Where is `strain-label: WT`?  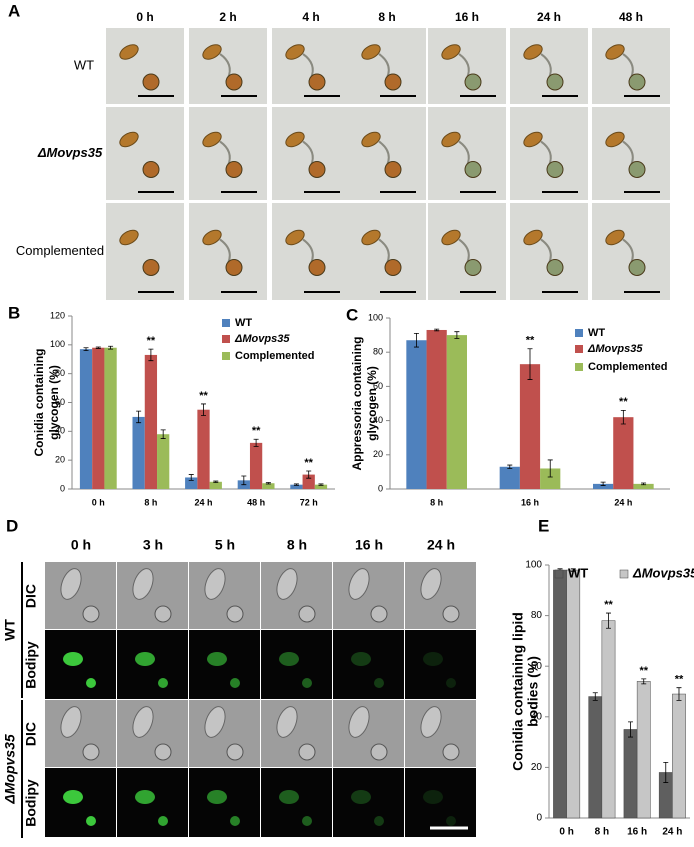
strain-label: WT is located at coordinates (10, 630).